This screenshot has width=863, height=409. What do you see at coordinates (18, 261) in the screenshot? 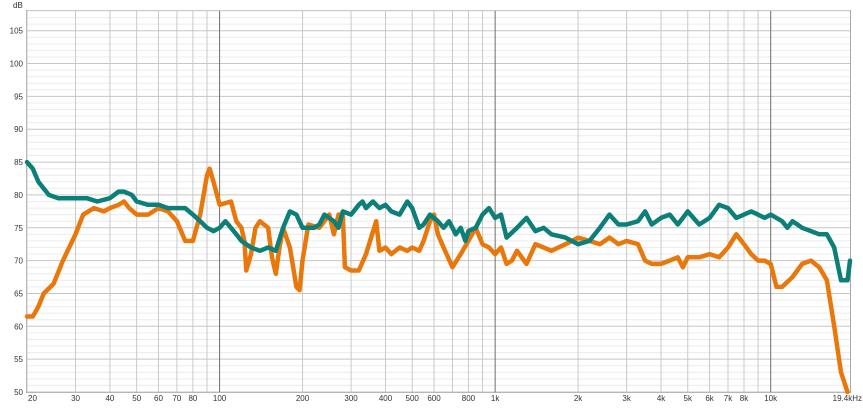
I see `y-tick-label: 70` at bounding box center [18, 261].